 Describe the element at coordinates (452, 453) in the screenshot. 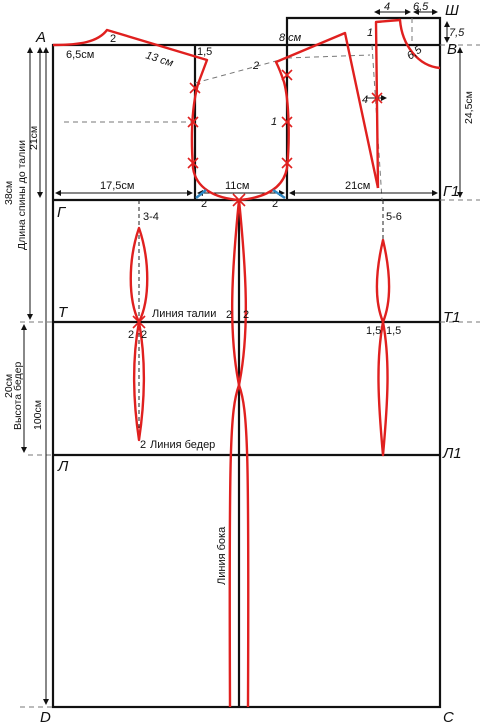

I see `point-l1: Л1` at that location.